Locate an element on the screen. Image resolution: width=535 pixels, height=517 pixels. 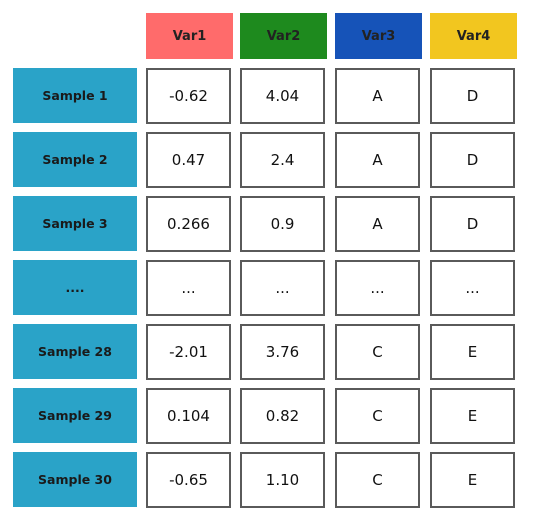
table-cell: 0.47 is located at coordinates (188, 160).